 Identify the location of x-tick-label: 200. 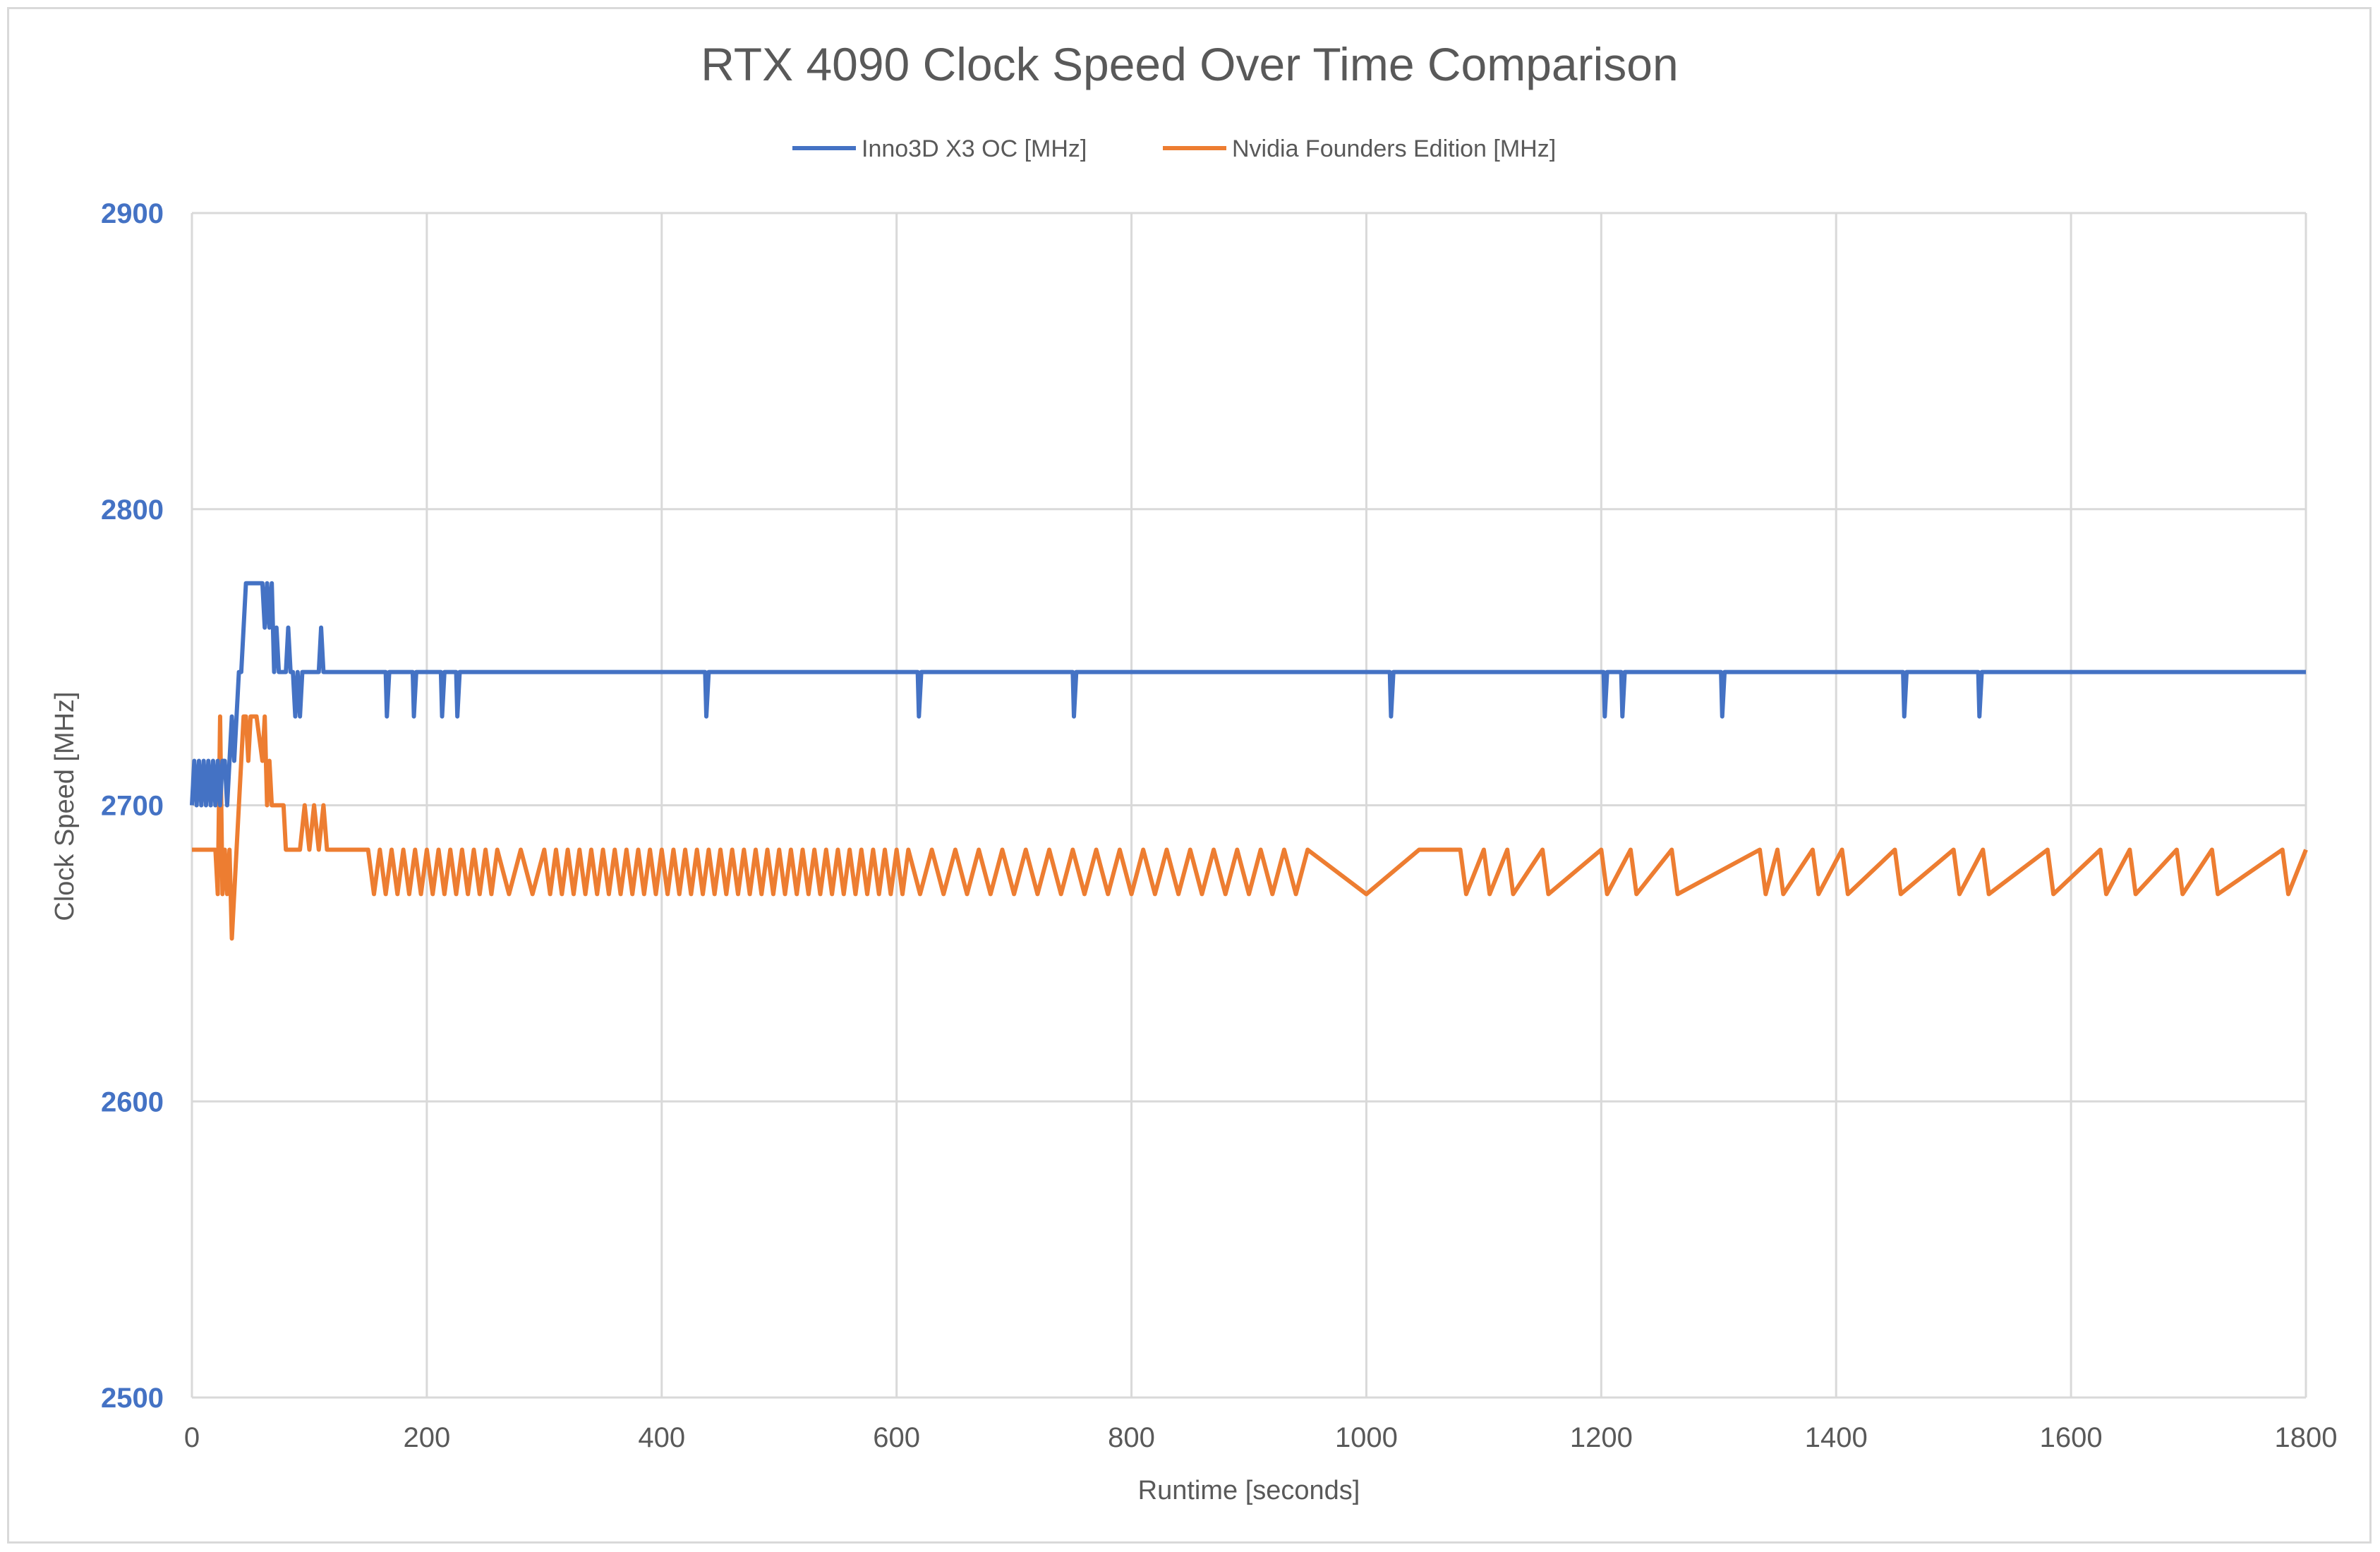
(428, 1437).